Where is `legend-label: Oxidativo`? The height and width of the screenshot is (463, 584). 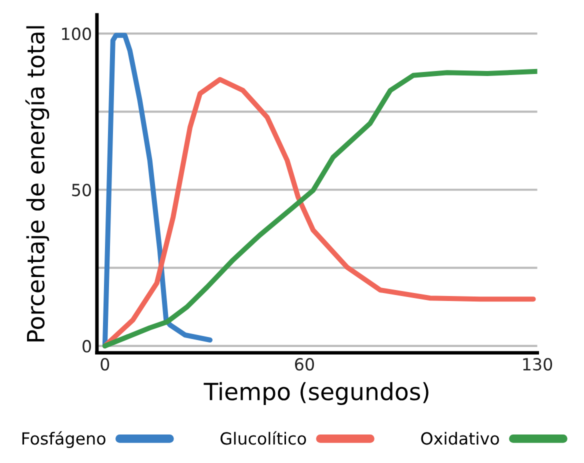
legend-label: Oxidativo is located at coordinates (460, 438).